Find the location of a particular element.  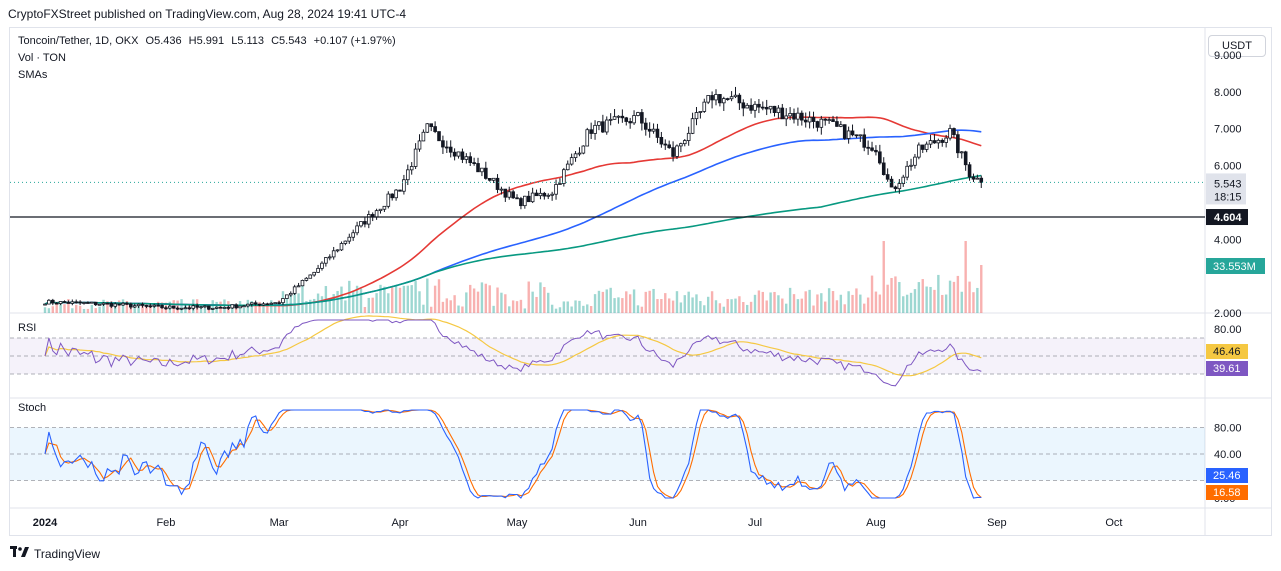

currency-button: USDT is located at coordinates (1237, 46).